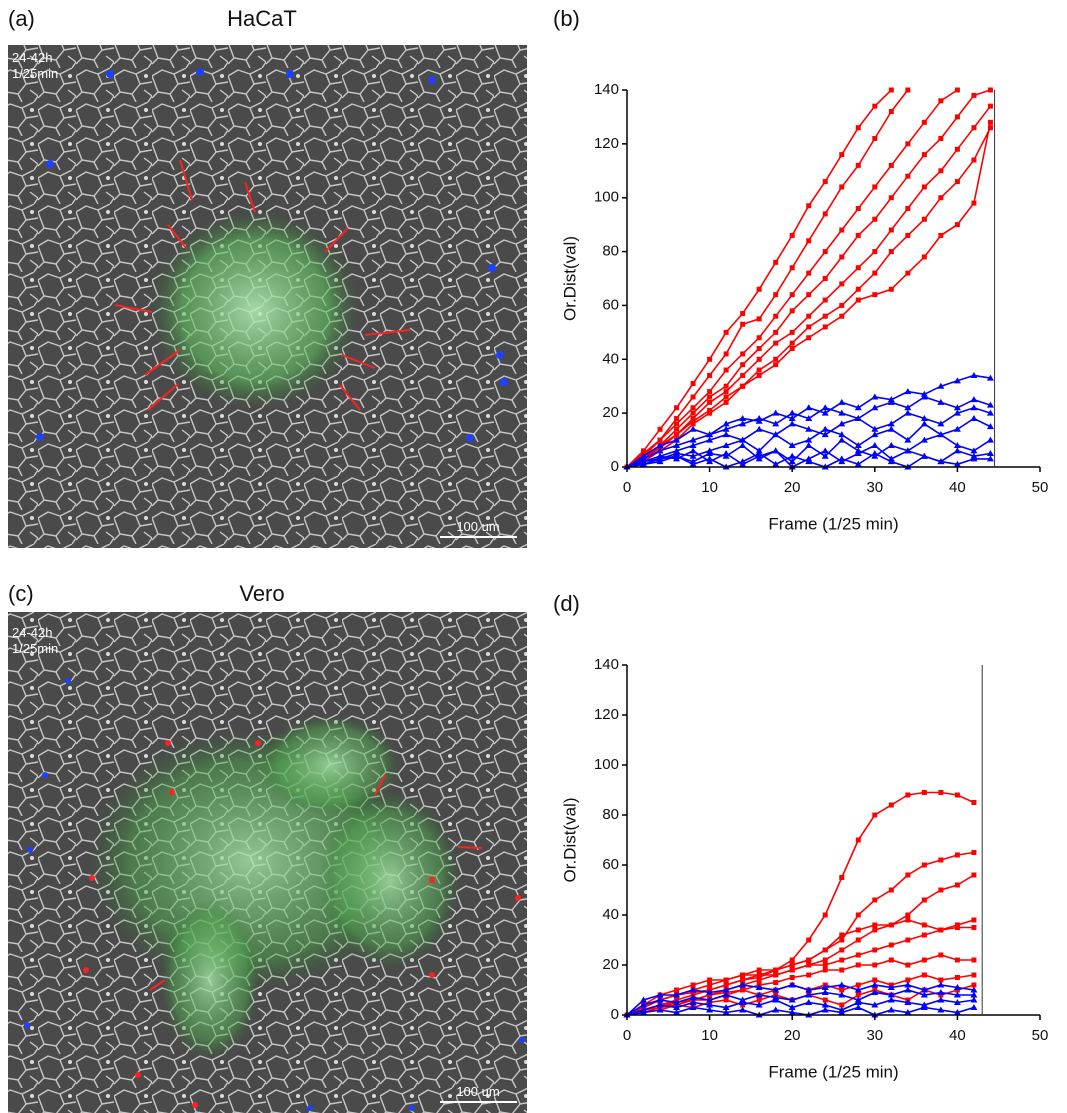 The width and height of the screenshot is (1067, 1113). I want to click on x-tick-label: 20, so click(792, 487).